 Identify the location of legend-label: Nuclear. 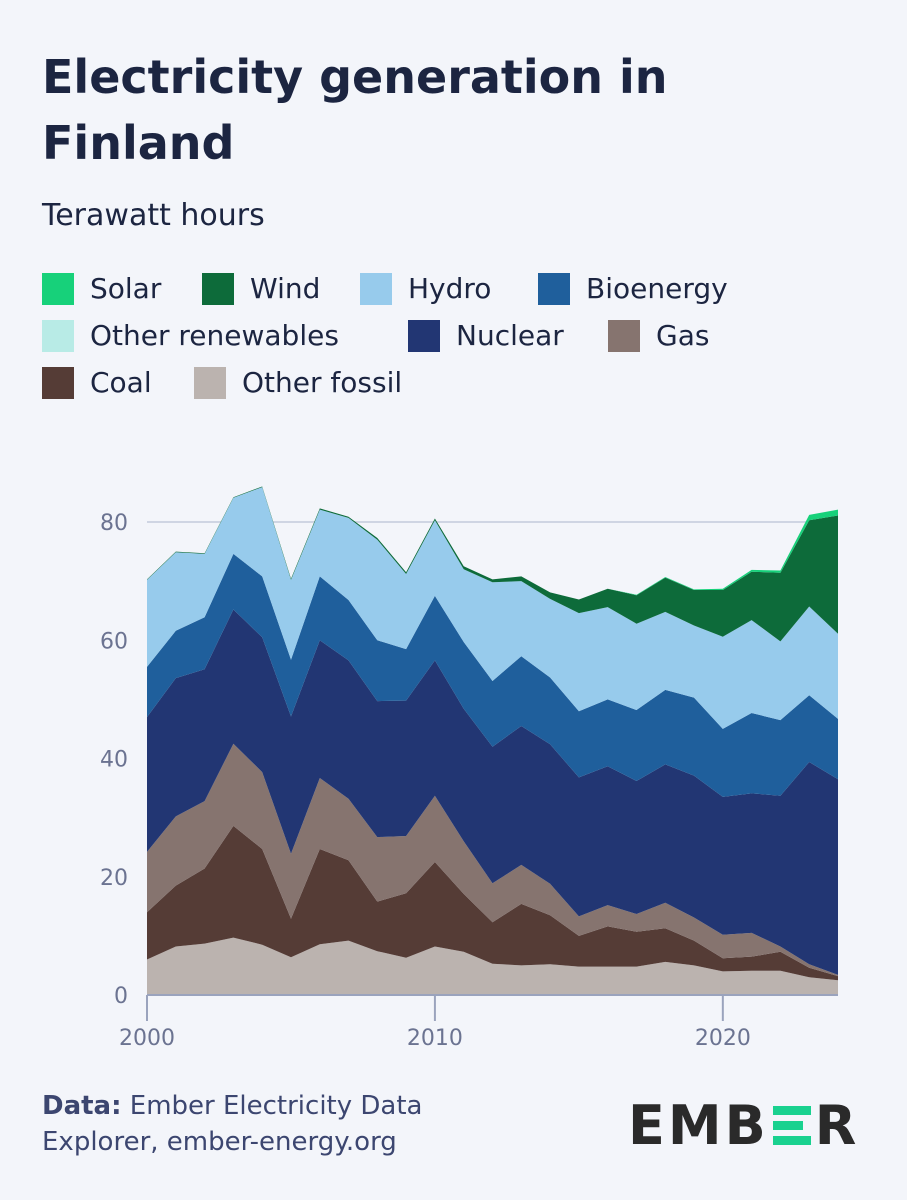
(510, 335).